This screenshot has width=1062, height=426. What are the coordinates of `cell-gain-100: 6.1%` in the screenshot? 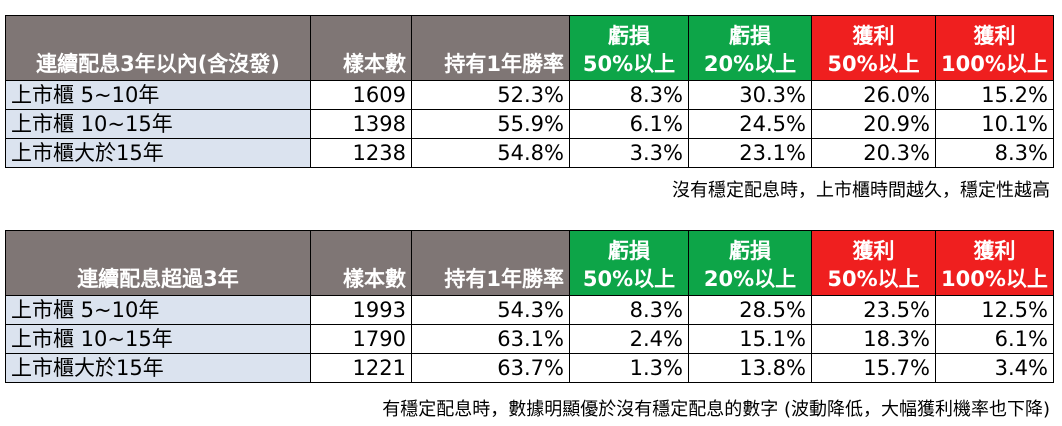 It's located at (994, 339).